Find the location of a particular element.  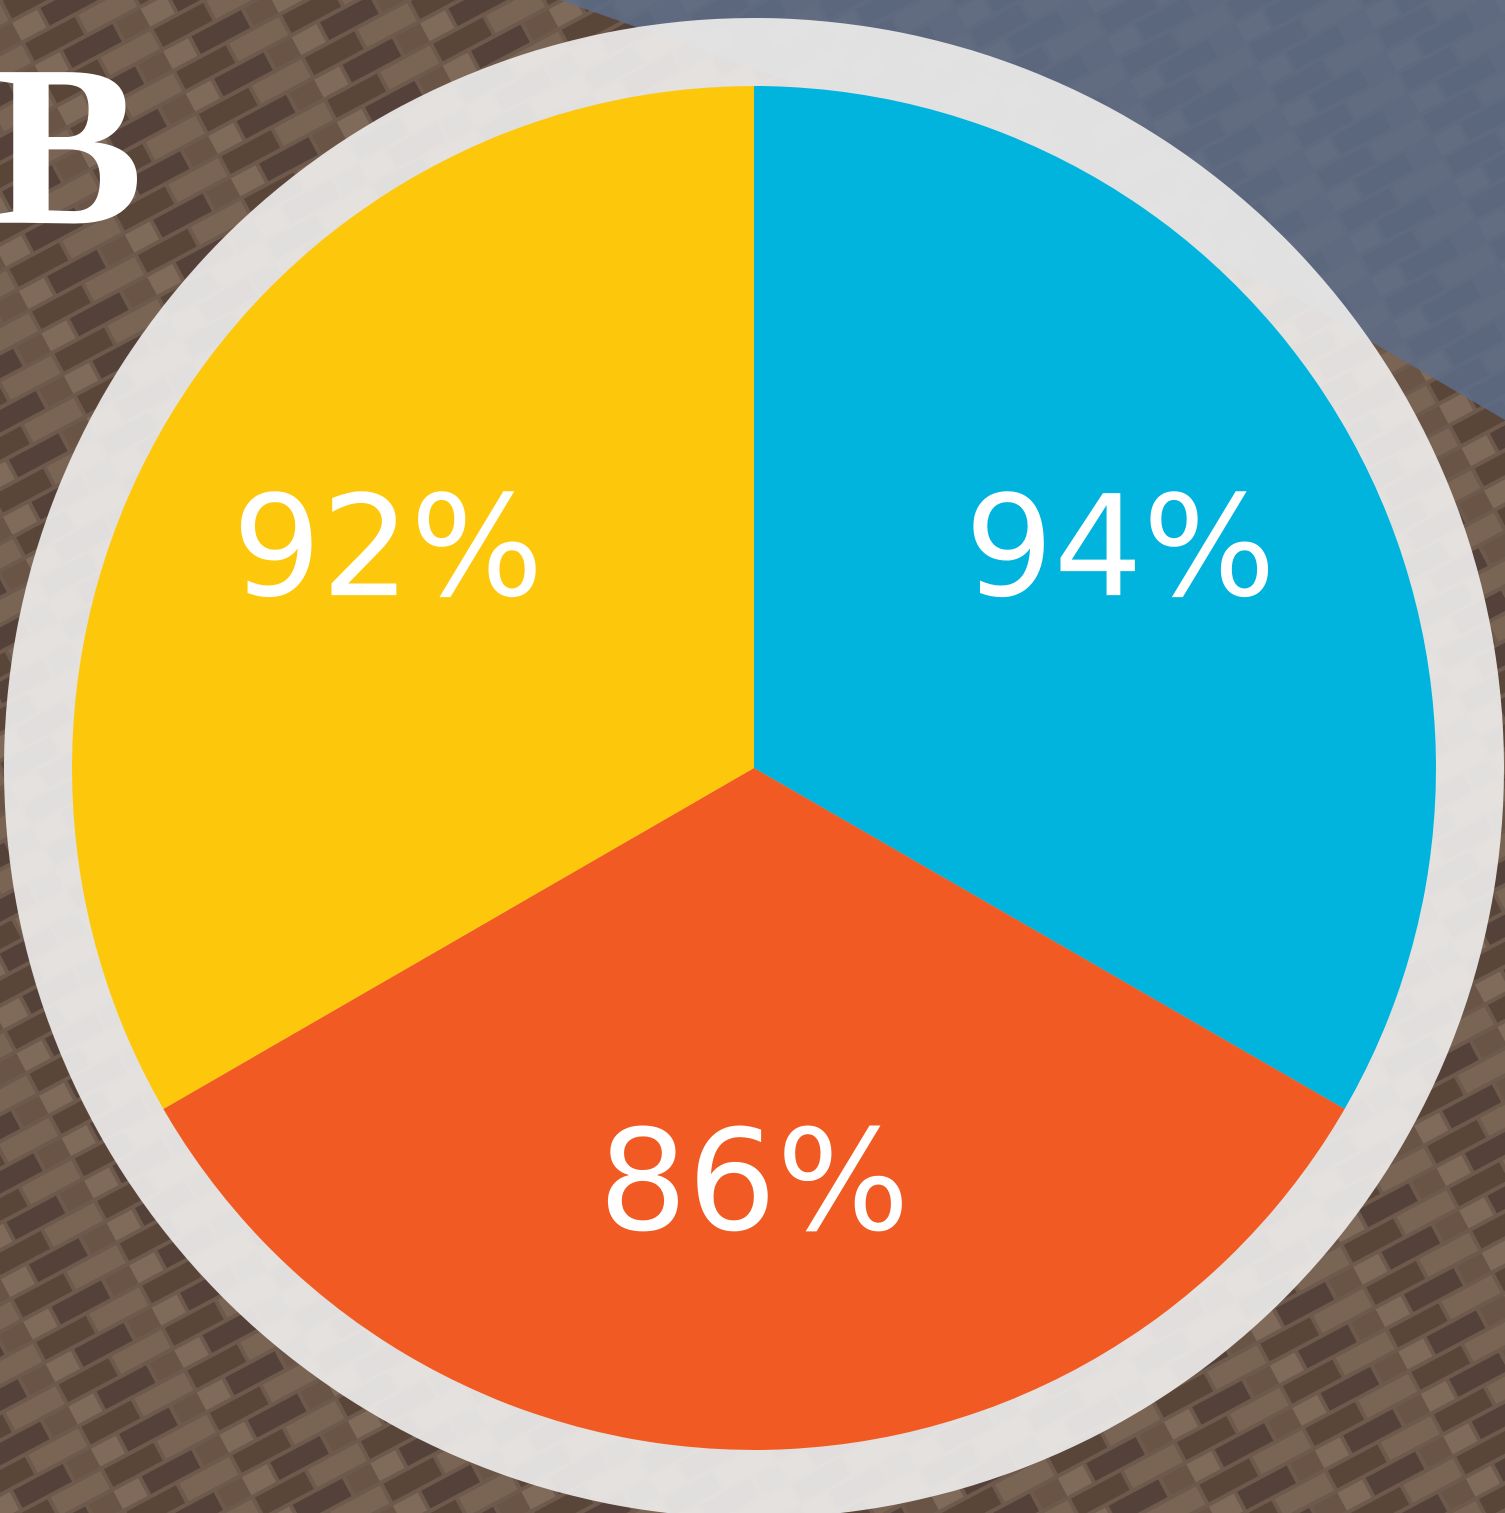

sector-label: 92% is located at coordinates (387, 547).